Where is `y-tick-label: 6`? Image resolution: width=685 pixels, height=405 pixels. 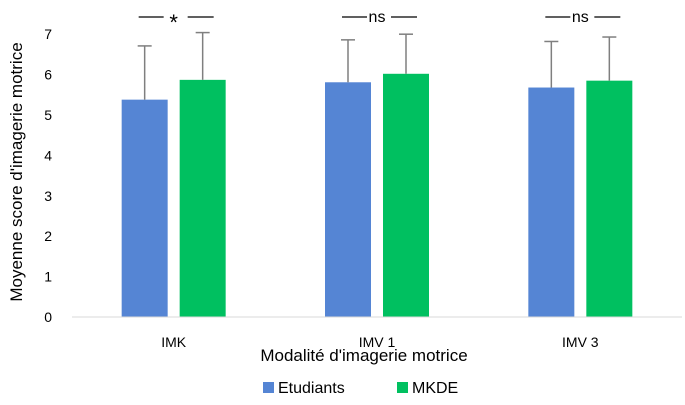
y-tick-label: 6 is located at coordinates (48, 75).